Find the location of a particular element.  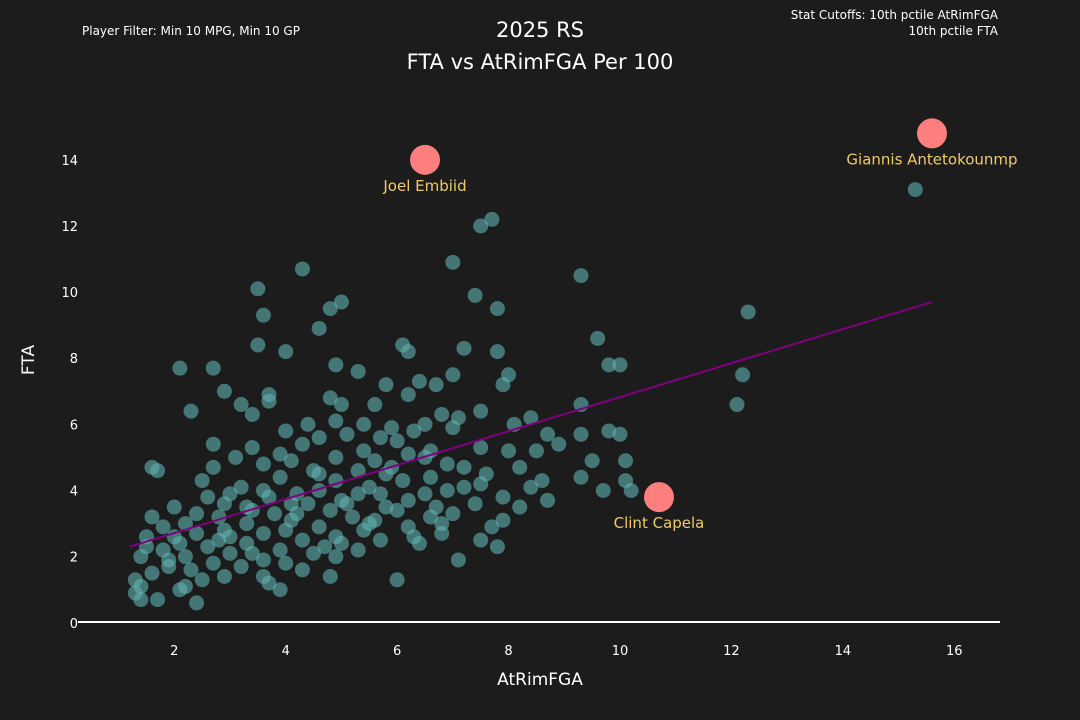

y-ticks: 0 2 4 6 8 10 12 14 is located at coordinates (69, 393).